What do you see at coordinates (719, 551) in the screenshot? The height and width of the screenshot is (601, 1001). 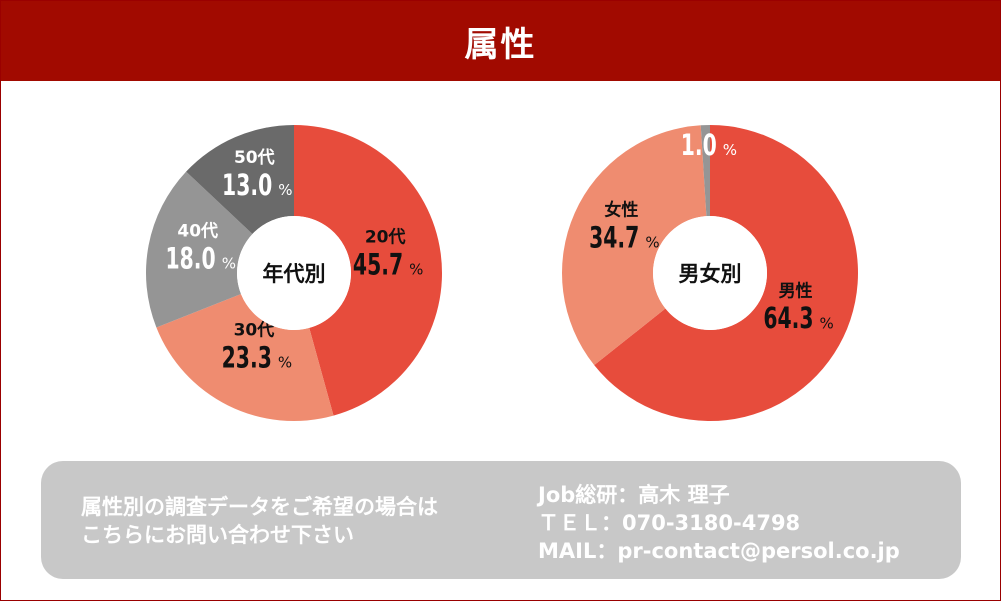 I see `contact-email: MAIL：pr-contact@persol.co.jp` at bounding box center [719, 551].